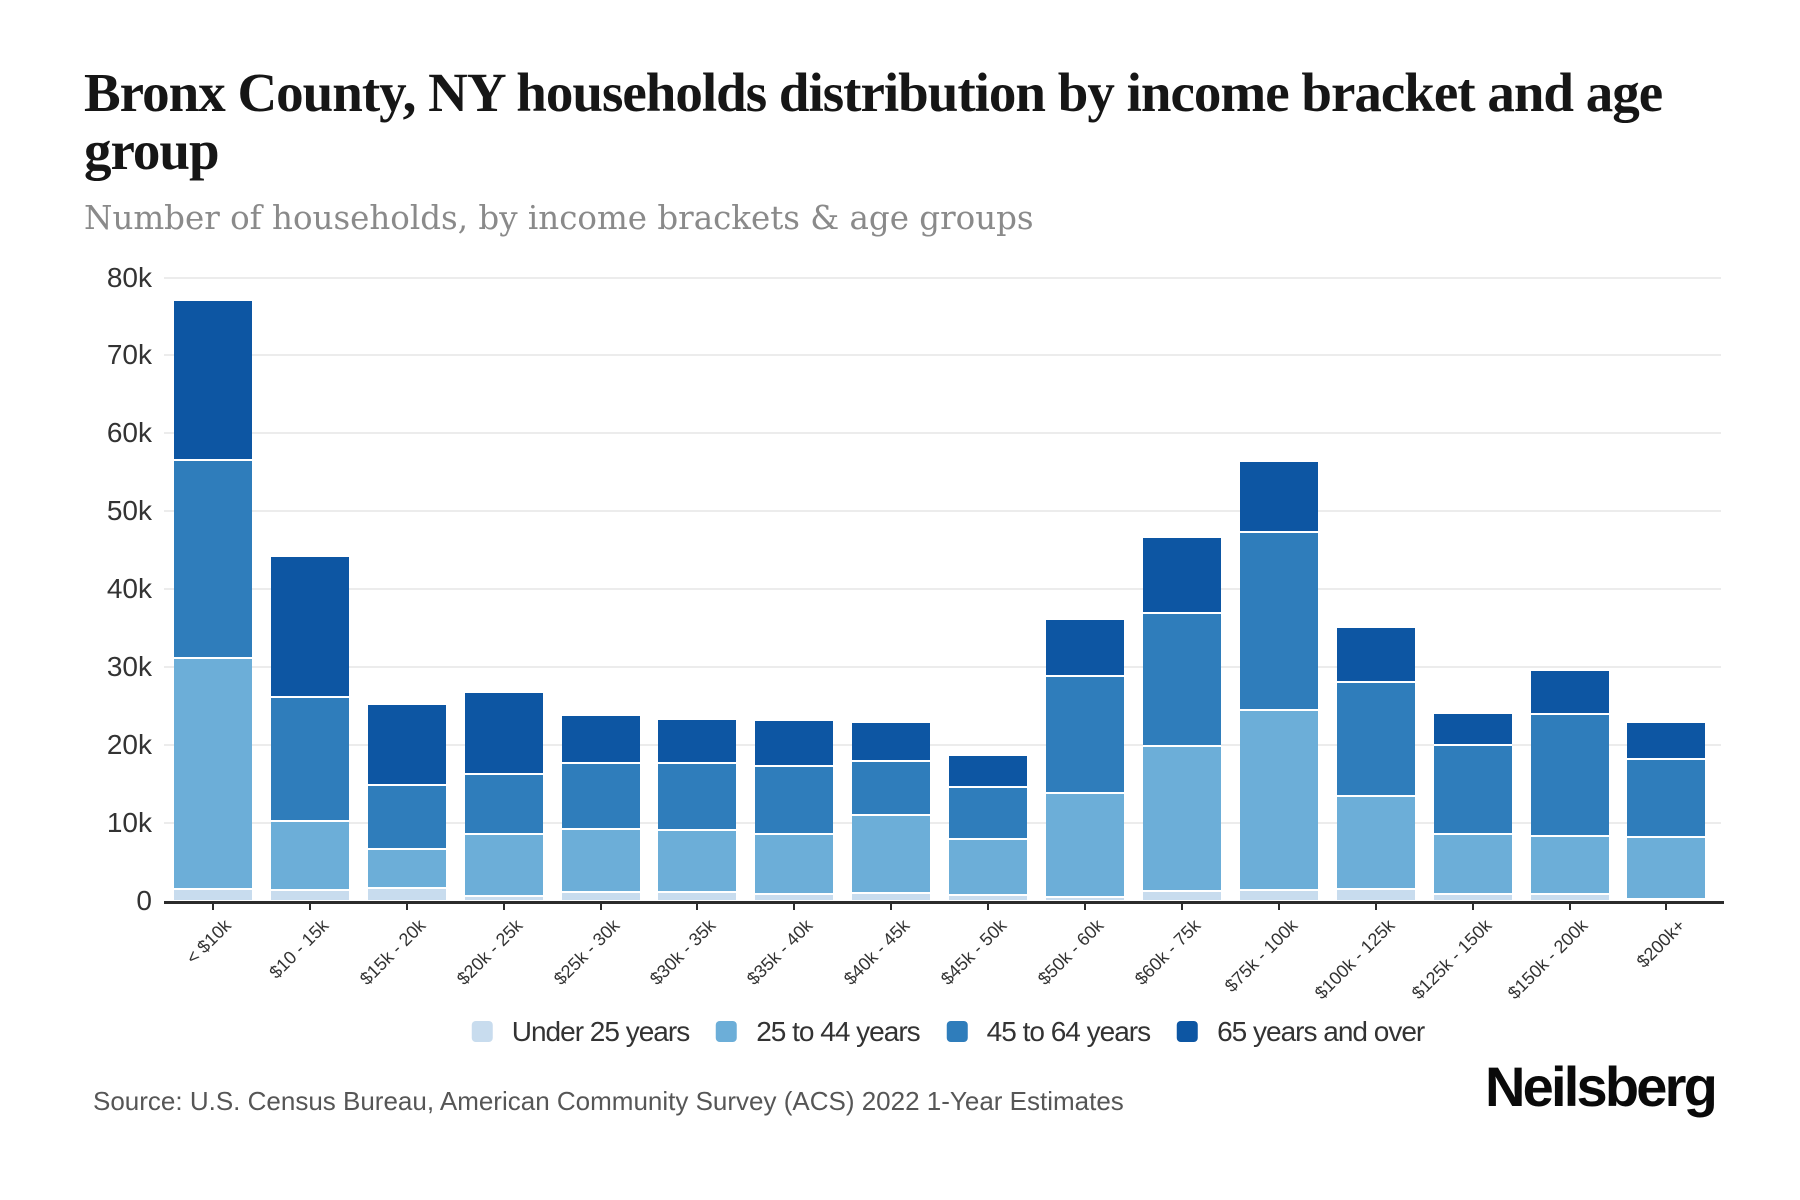 This screenshot has height=1200, width=1800. What do you see at coordinates (1375, 894) in the screenshot?
I see `bar-segment-13-under-25-years` at bounding box center [1375, 894].